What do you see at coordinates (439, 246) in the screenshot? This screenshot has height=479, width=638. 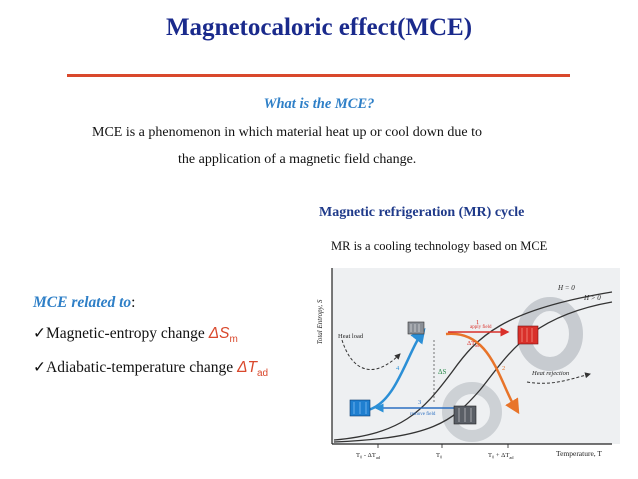 I see `mr-description: MR is a cooling technology based on MCE` at bounding box center [439, 246].